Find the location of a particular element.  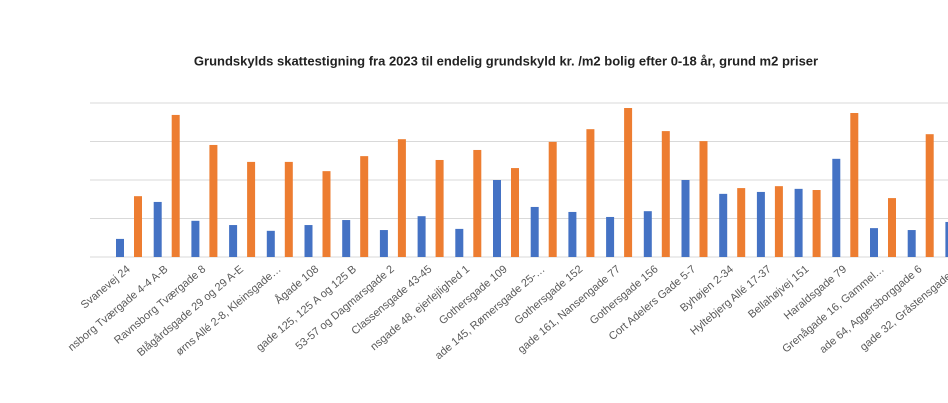

x-tick-label: Gothersgade 156 is located at coordinates (624, 295).